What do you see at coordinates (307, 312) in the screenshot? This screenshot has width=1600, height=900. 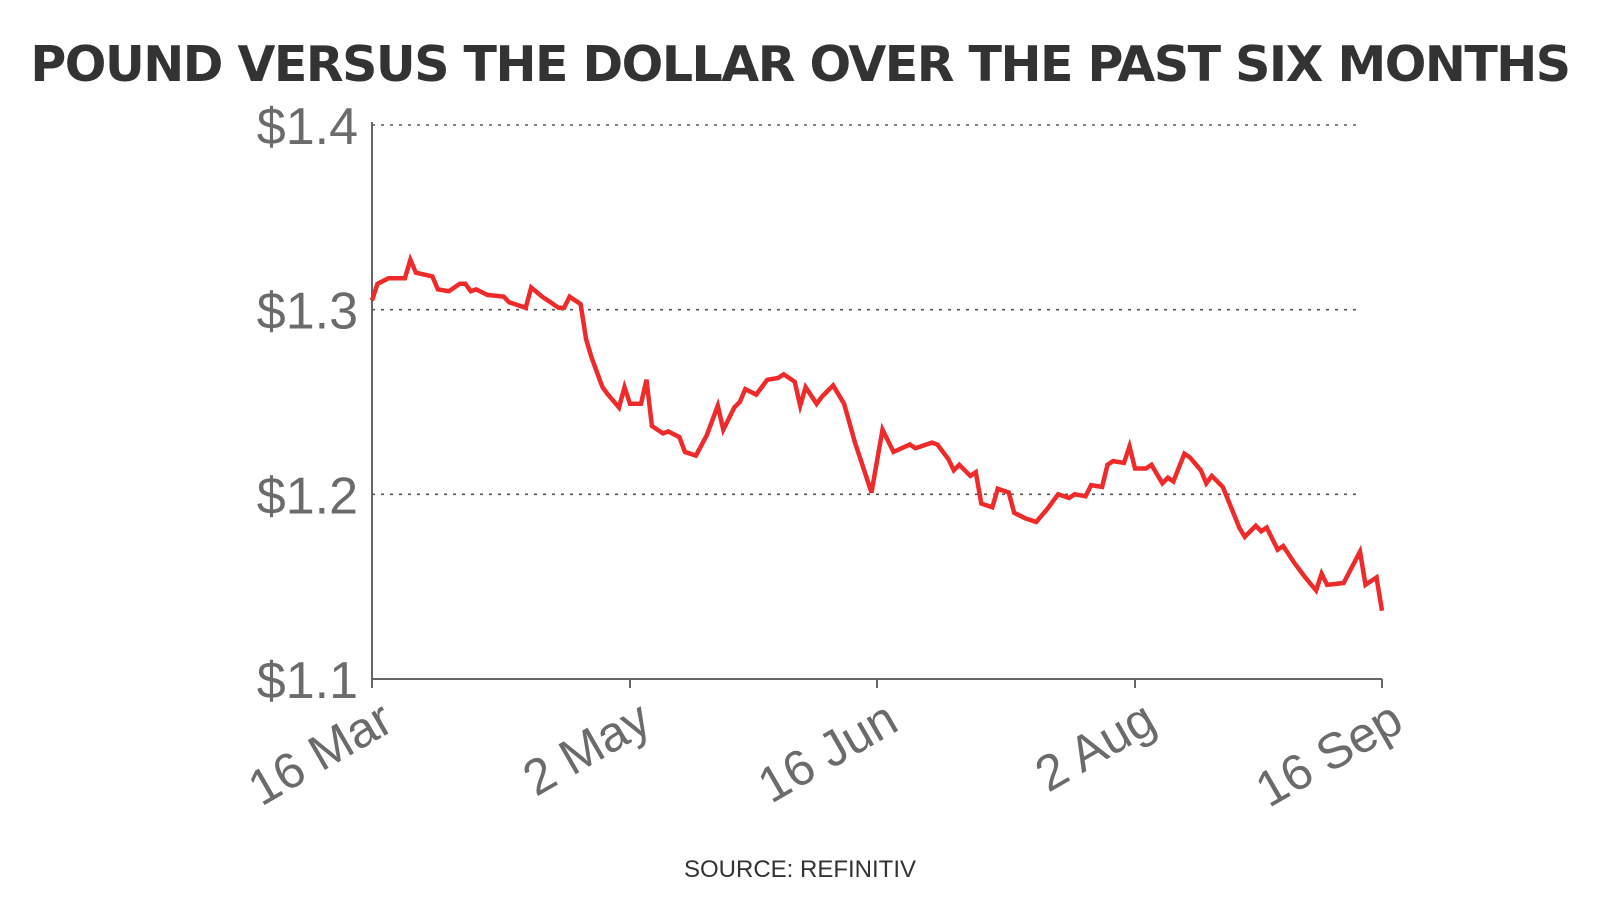 I see `y-tick-label: $1.3` at bounding box center [307, 312].